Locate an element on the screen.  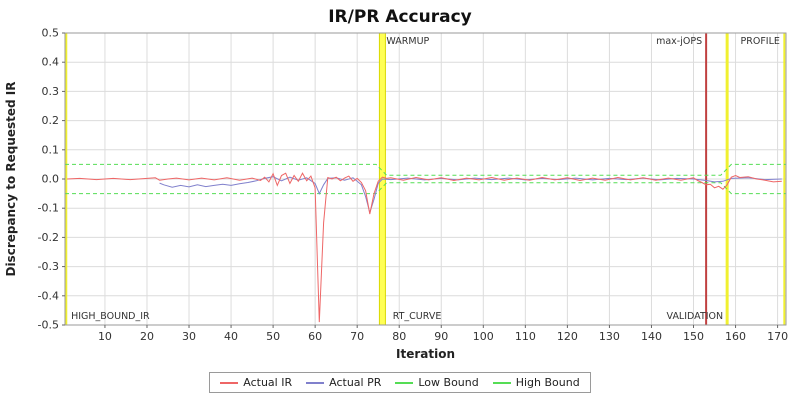
x-tick-label: 10 is located at coordinates (105, 336).